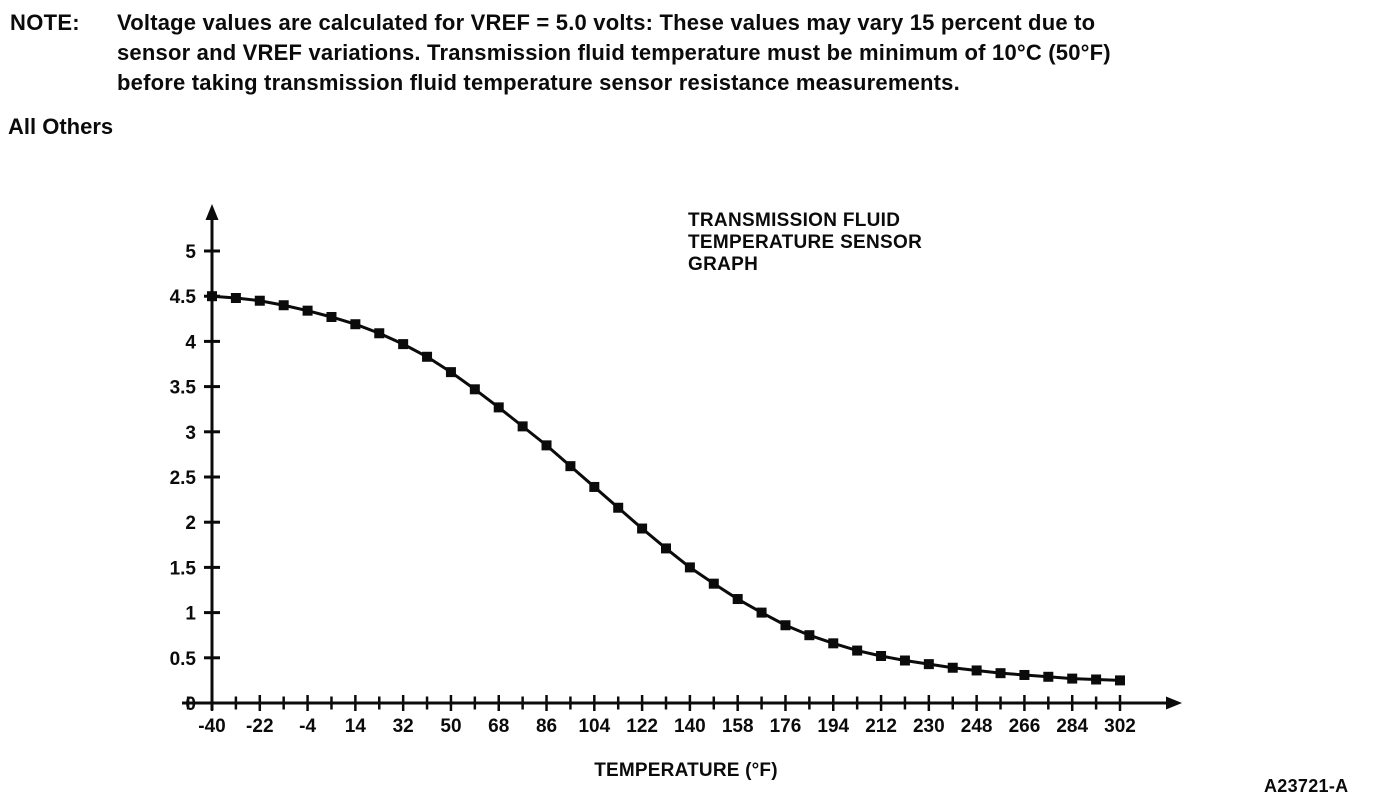 This screenshot has height=806, width=1376. What do you see at coordinates (183, 568) in the screenshot?
I see `svg-text: 1.5` at bounding box center [183, 568].